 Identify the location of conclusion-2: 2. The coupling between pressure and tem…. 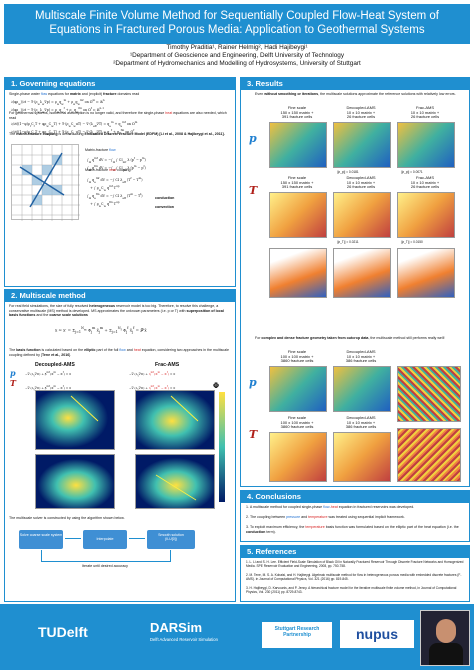
(325, 517).